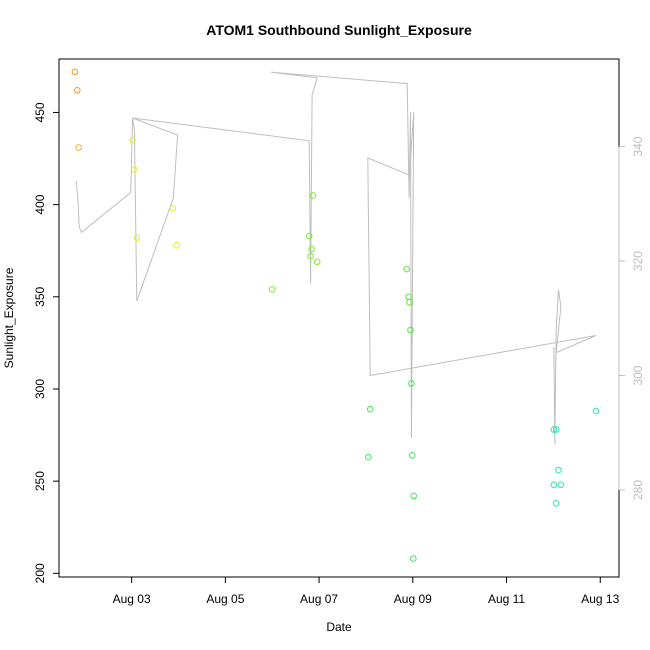 The image size is (650, 650). What do you see at coordinates (339, 30) in the screenshot?
I see `chart-title: ATOM1 Southbound Sunlight_Exposure` at bounding box center [339, 30].